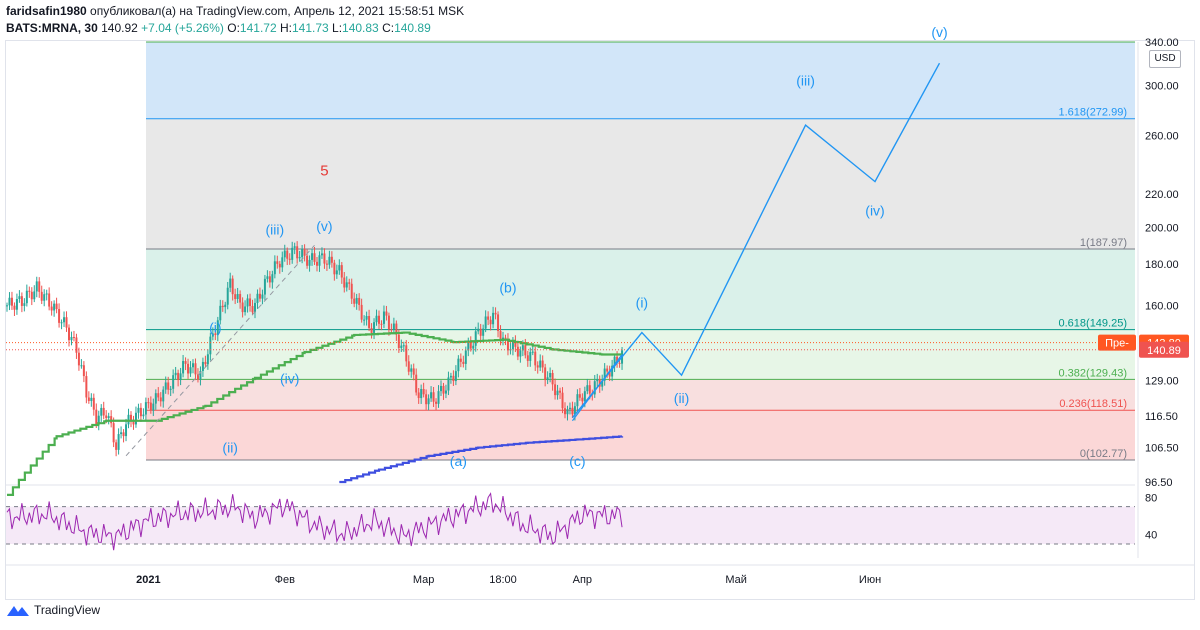 This screenshot has height=630, width=1200. I want to click on price-badge, so click(1164, 349).